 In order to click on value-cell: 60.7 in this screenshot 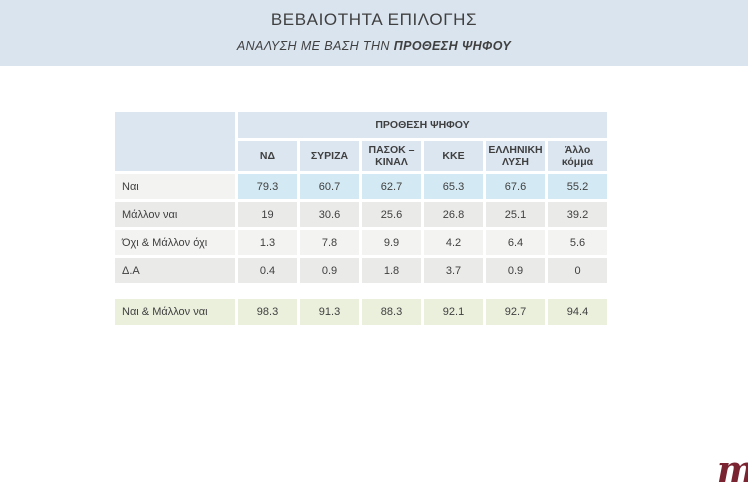, I will do `click(329, 186)`.